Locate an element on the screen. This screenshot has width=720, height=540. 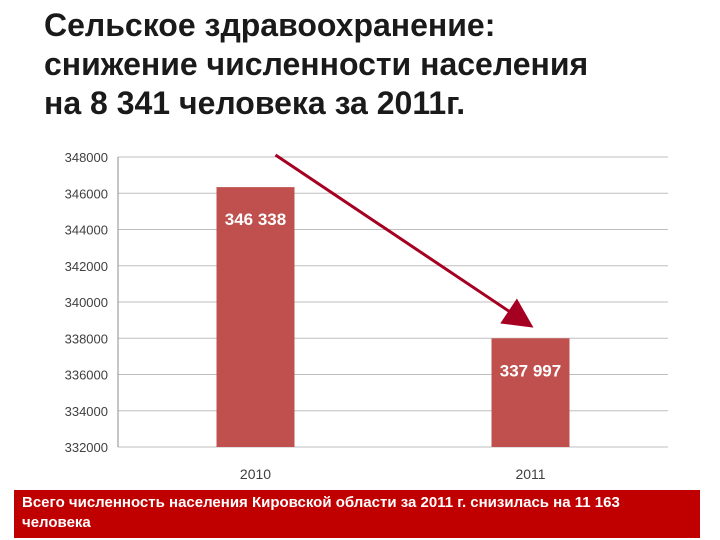
y-tick-label: 332000 is located at coordinates (86, 447).